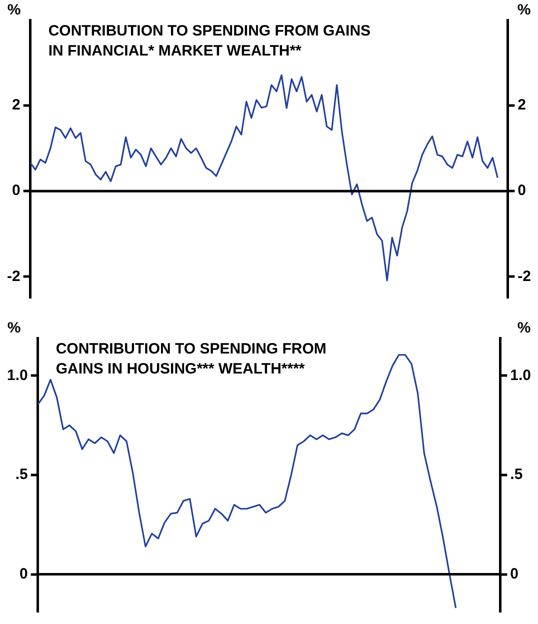  I want to click on text: CONTRIBUTION TO SPENDING FROM GAINS IN FINANCIAL* MARKET WEALTH**, so click(209, 41).